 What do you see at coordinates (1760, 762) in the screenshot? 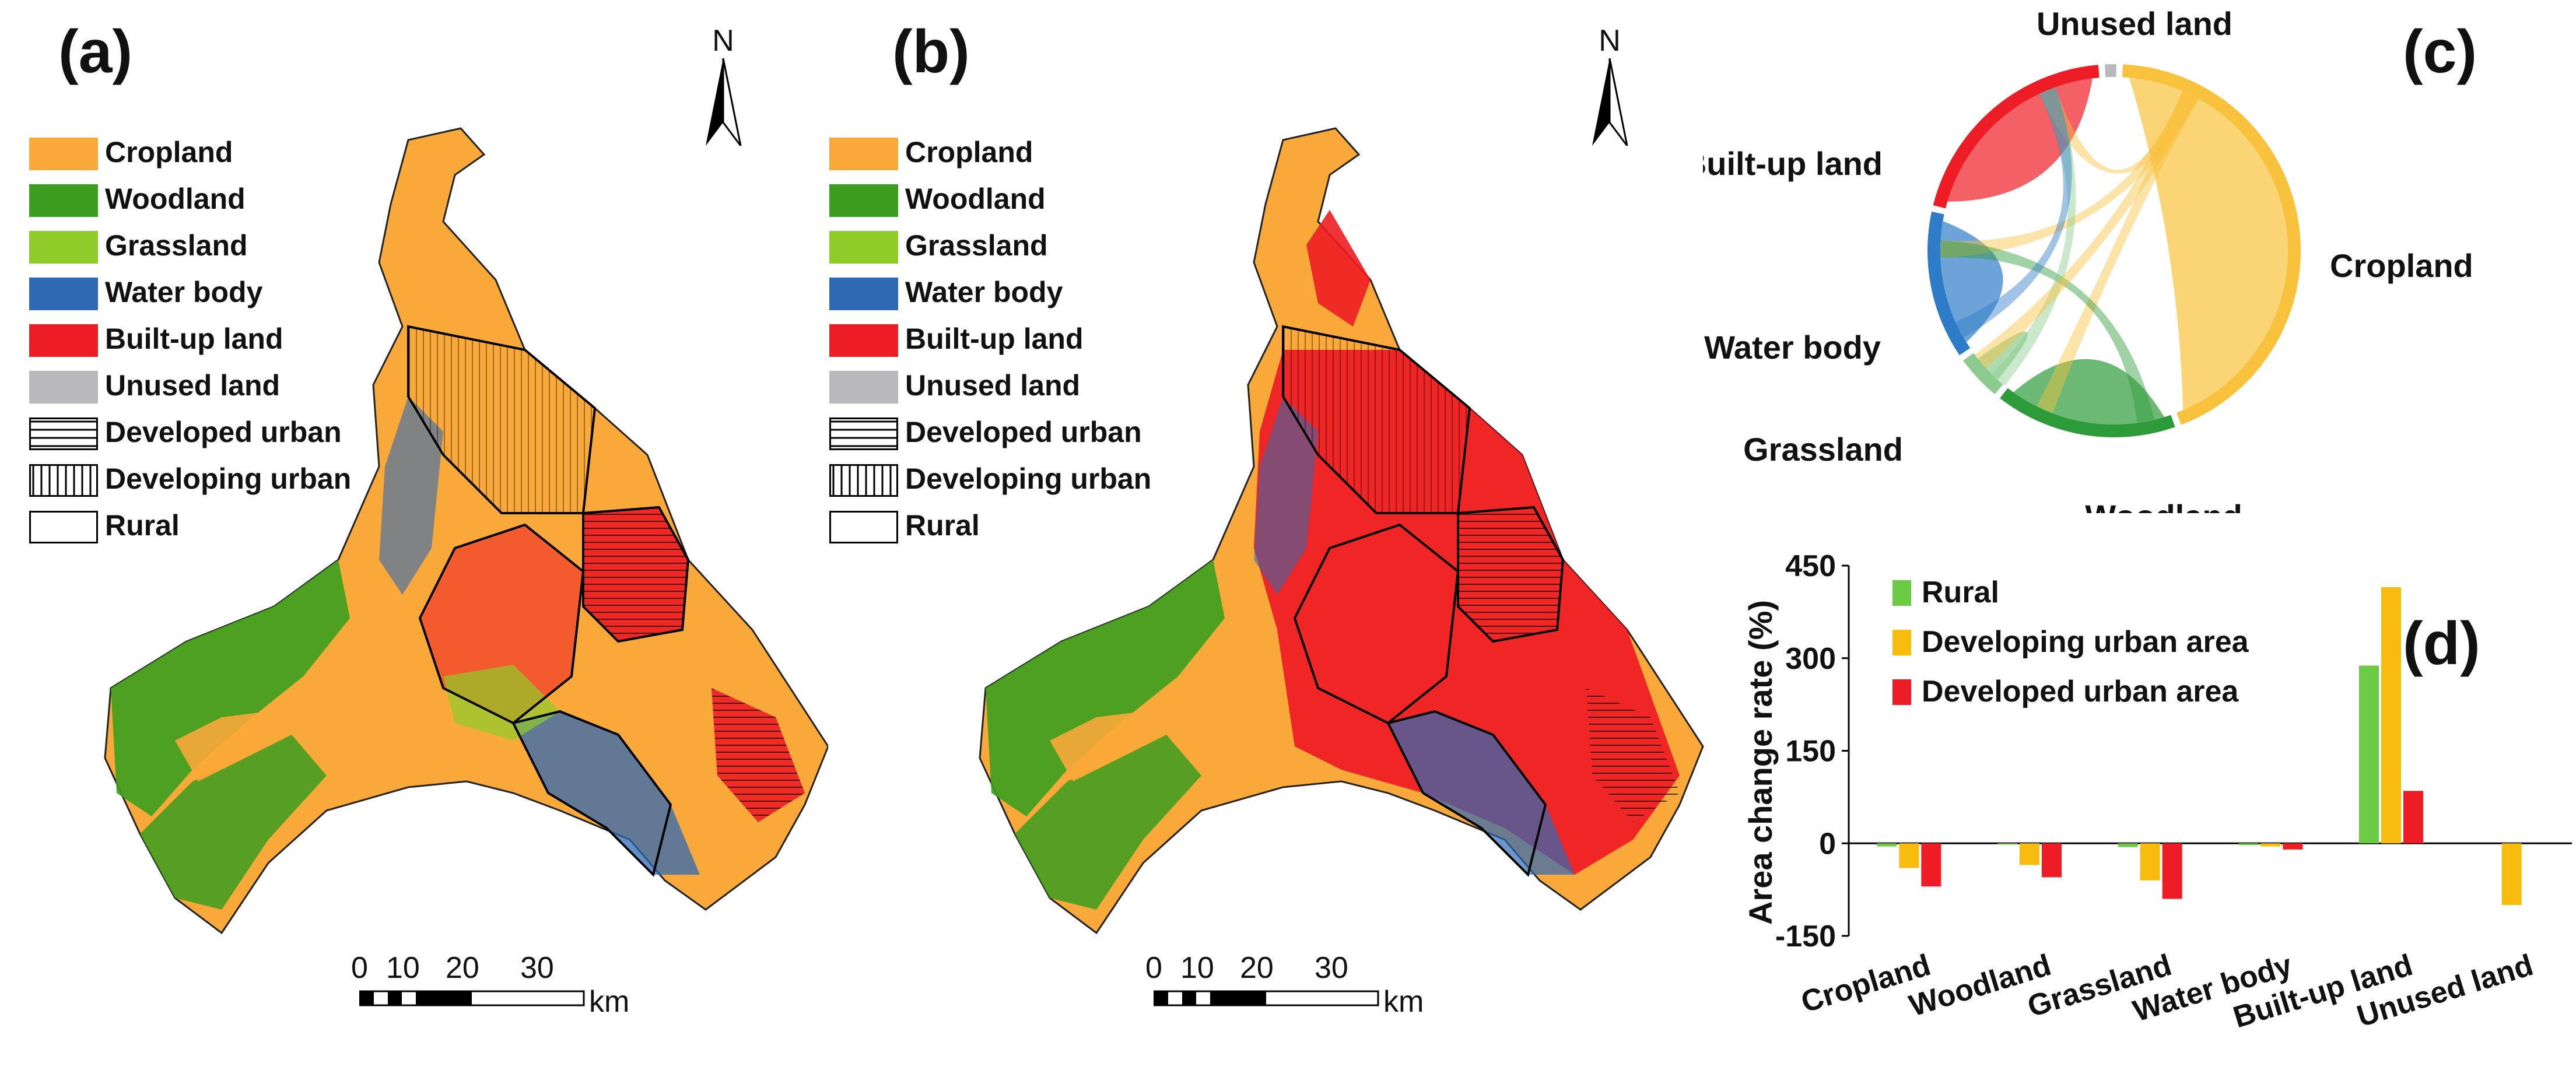
I see `y-axis-label: Area change rate (%)` at bounding box center [1760, 762].